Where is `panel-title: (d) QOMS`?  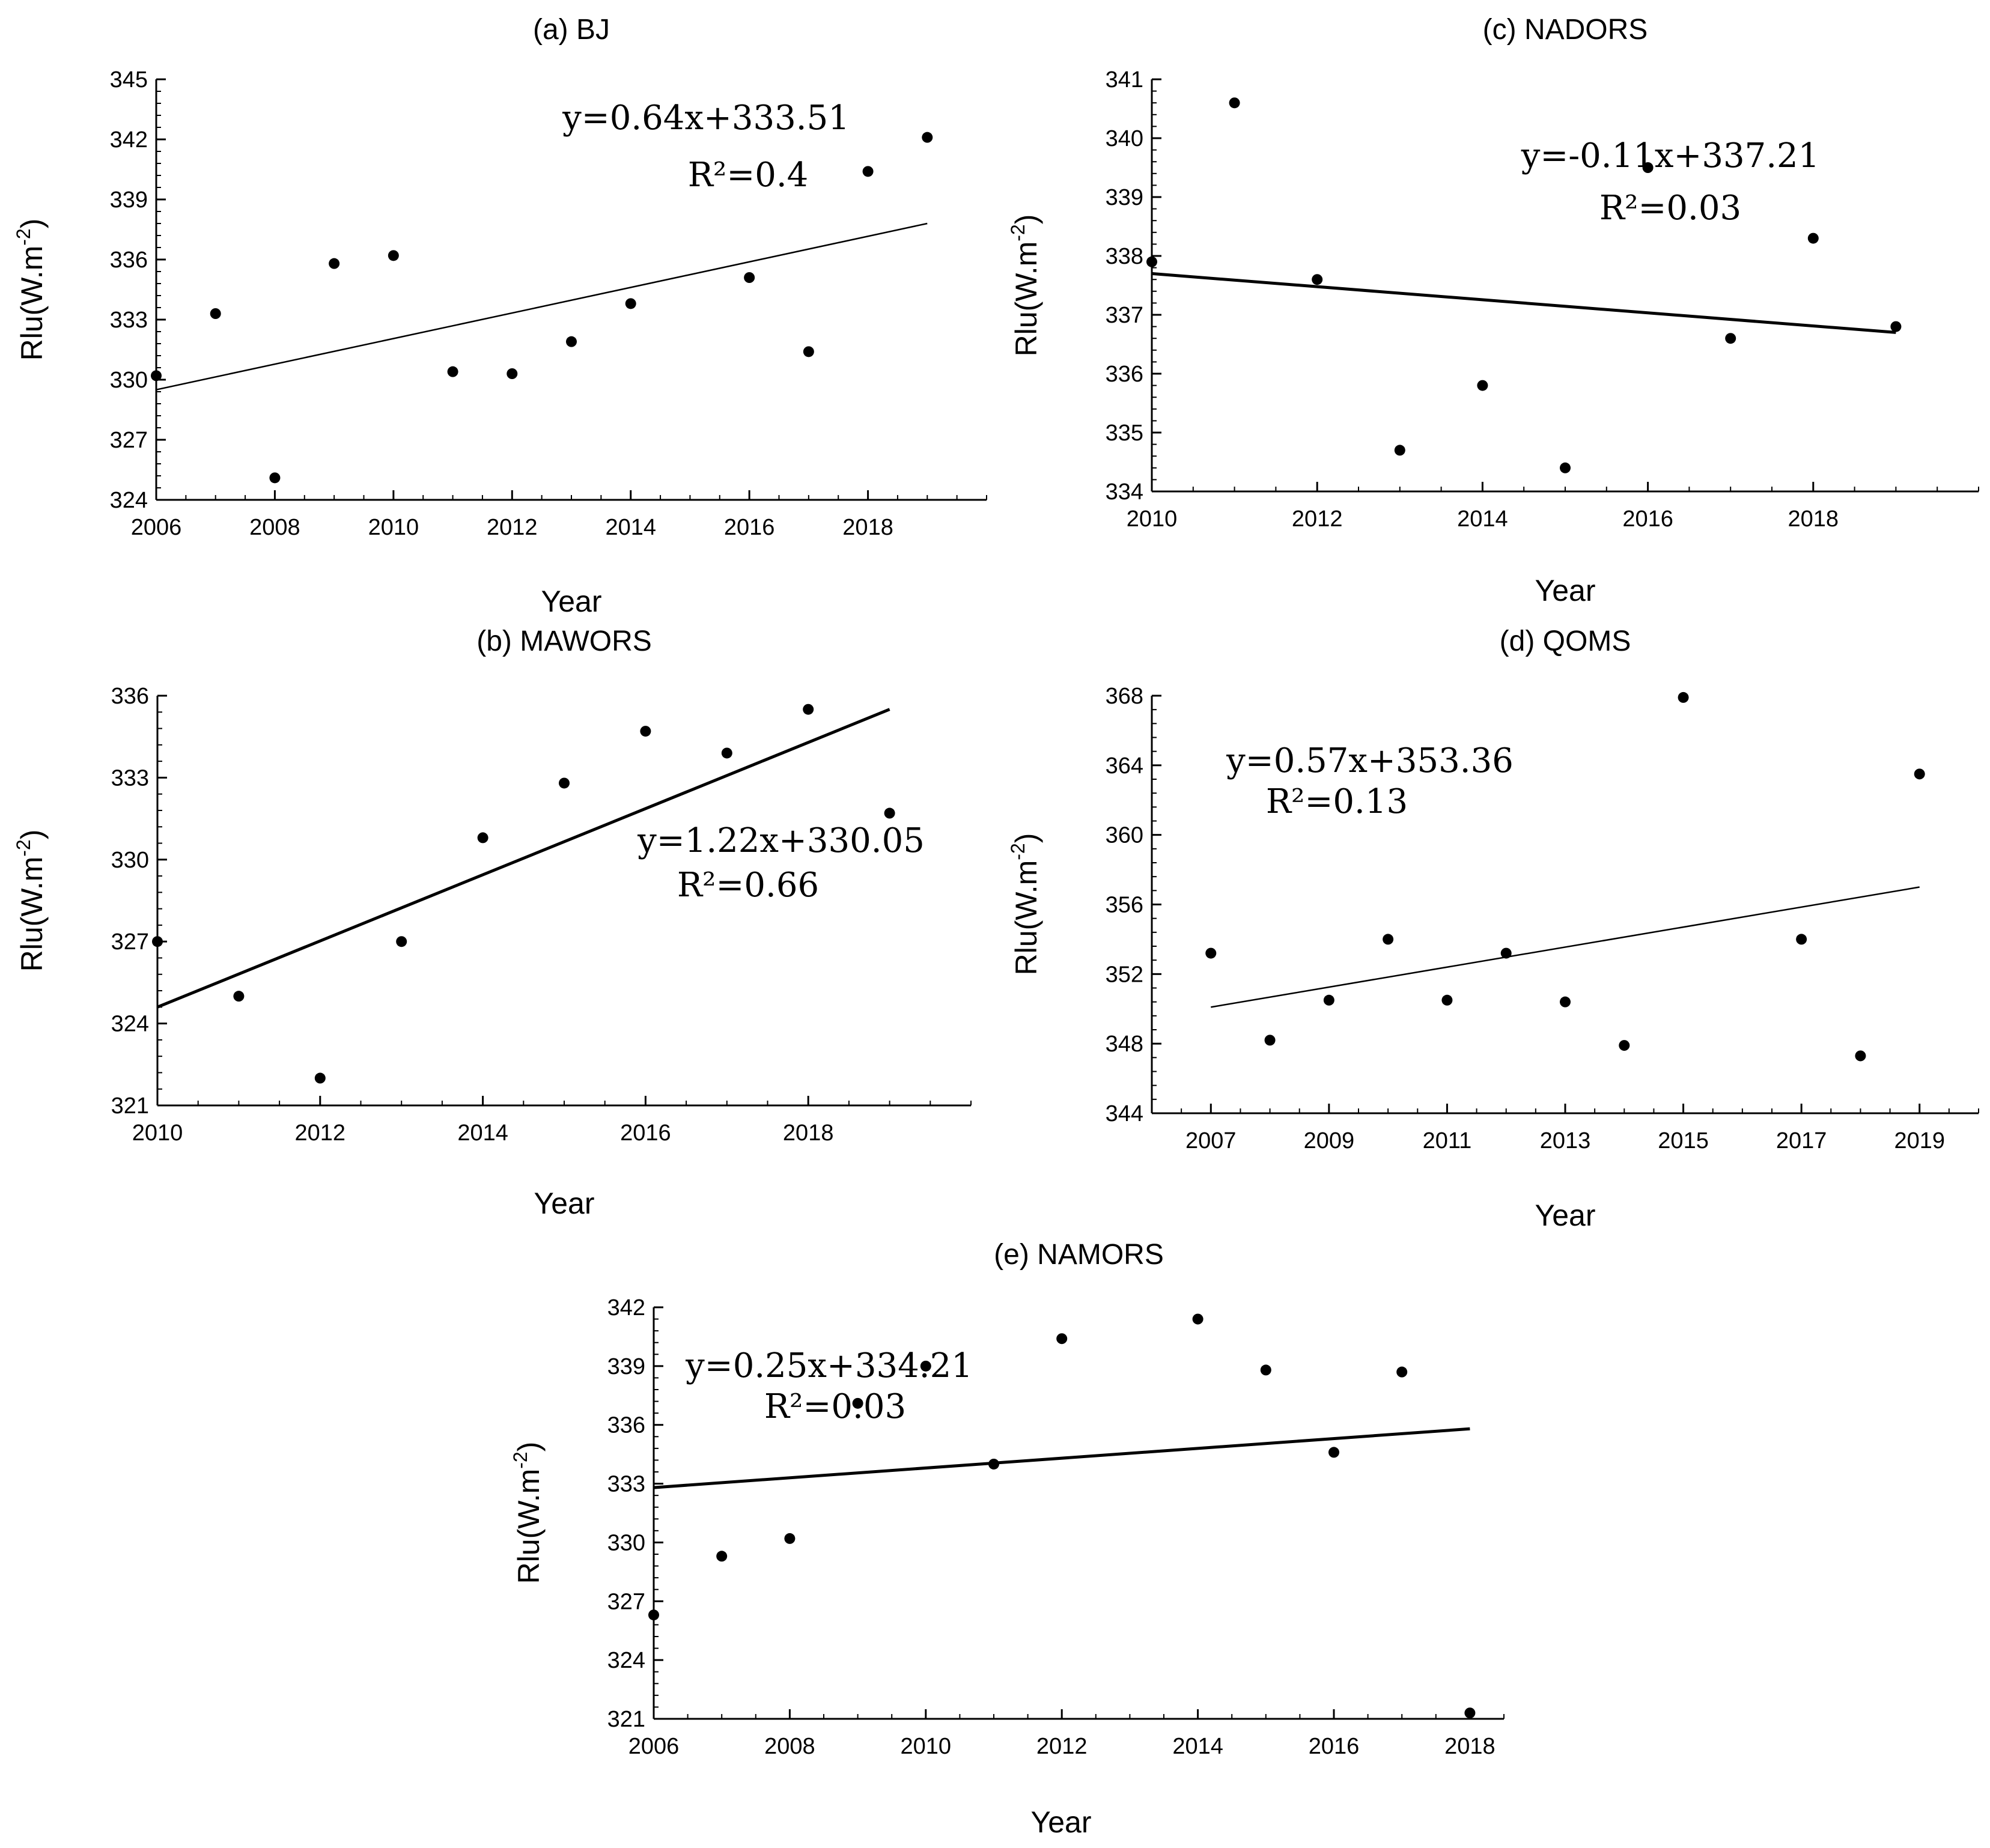
panel-title: (d) QOMS is located at coordinates (1566, 641).